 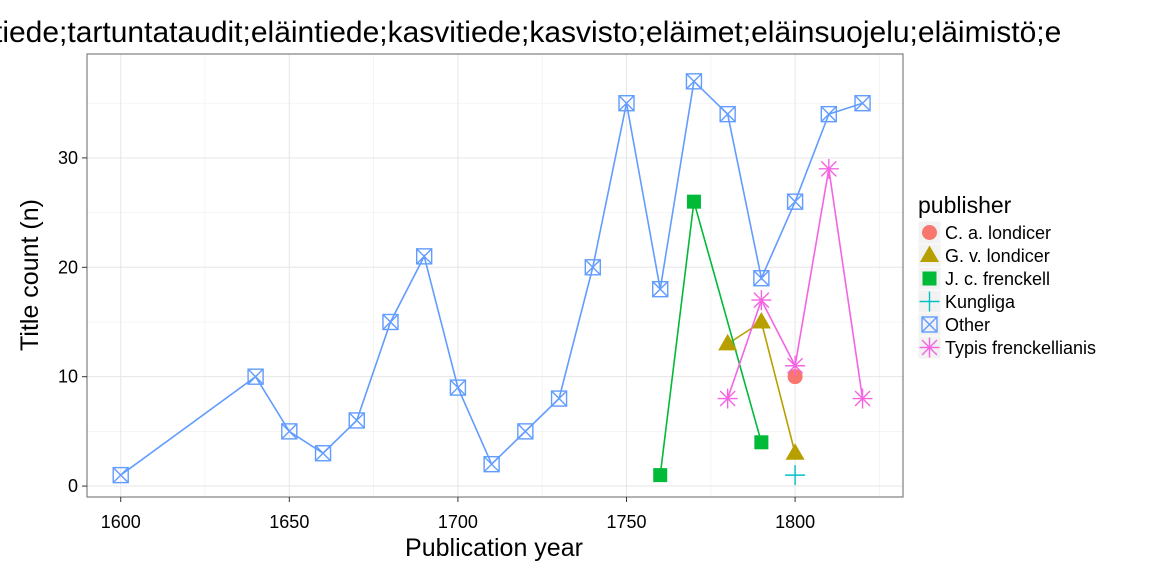 What do you see at coordinates (1020, 348) in the screenshot?
I see `legend-label-typis-frenckellianis: Typis frenckellianis` at bounding box center [1020, 348].